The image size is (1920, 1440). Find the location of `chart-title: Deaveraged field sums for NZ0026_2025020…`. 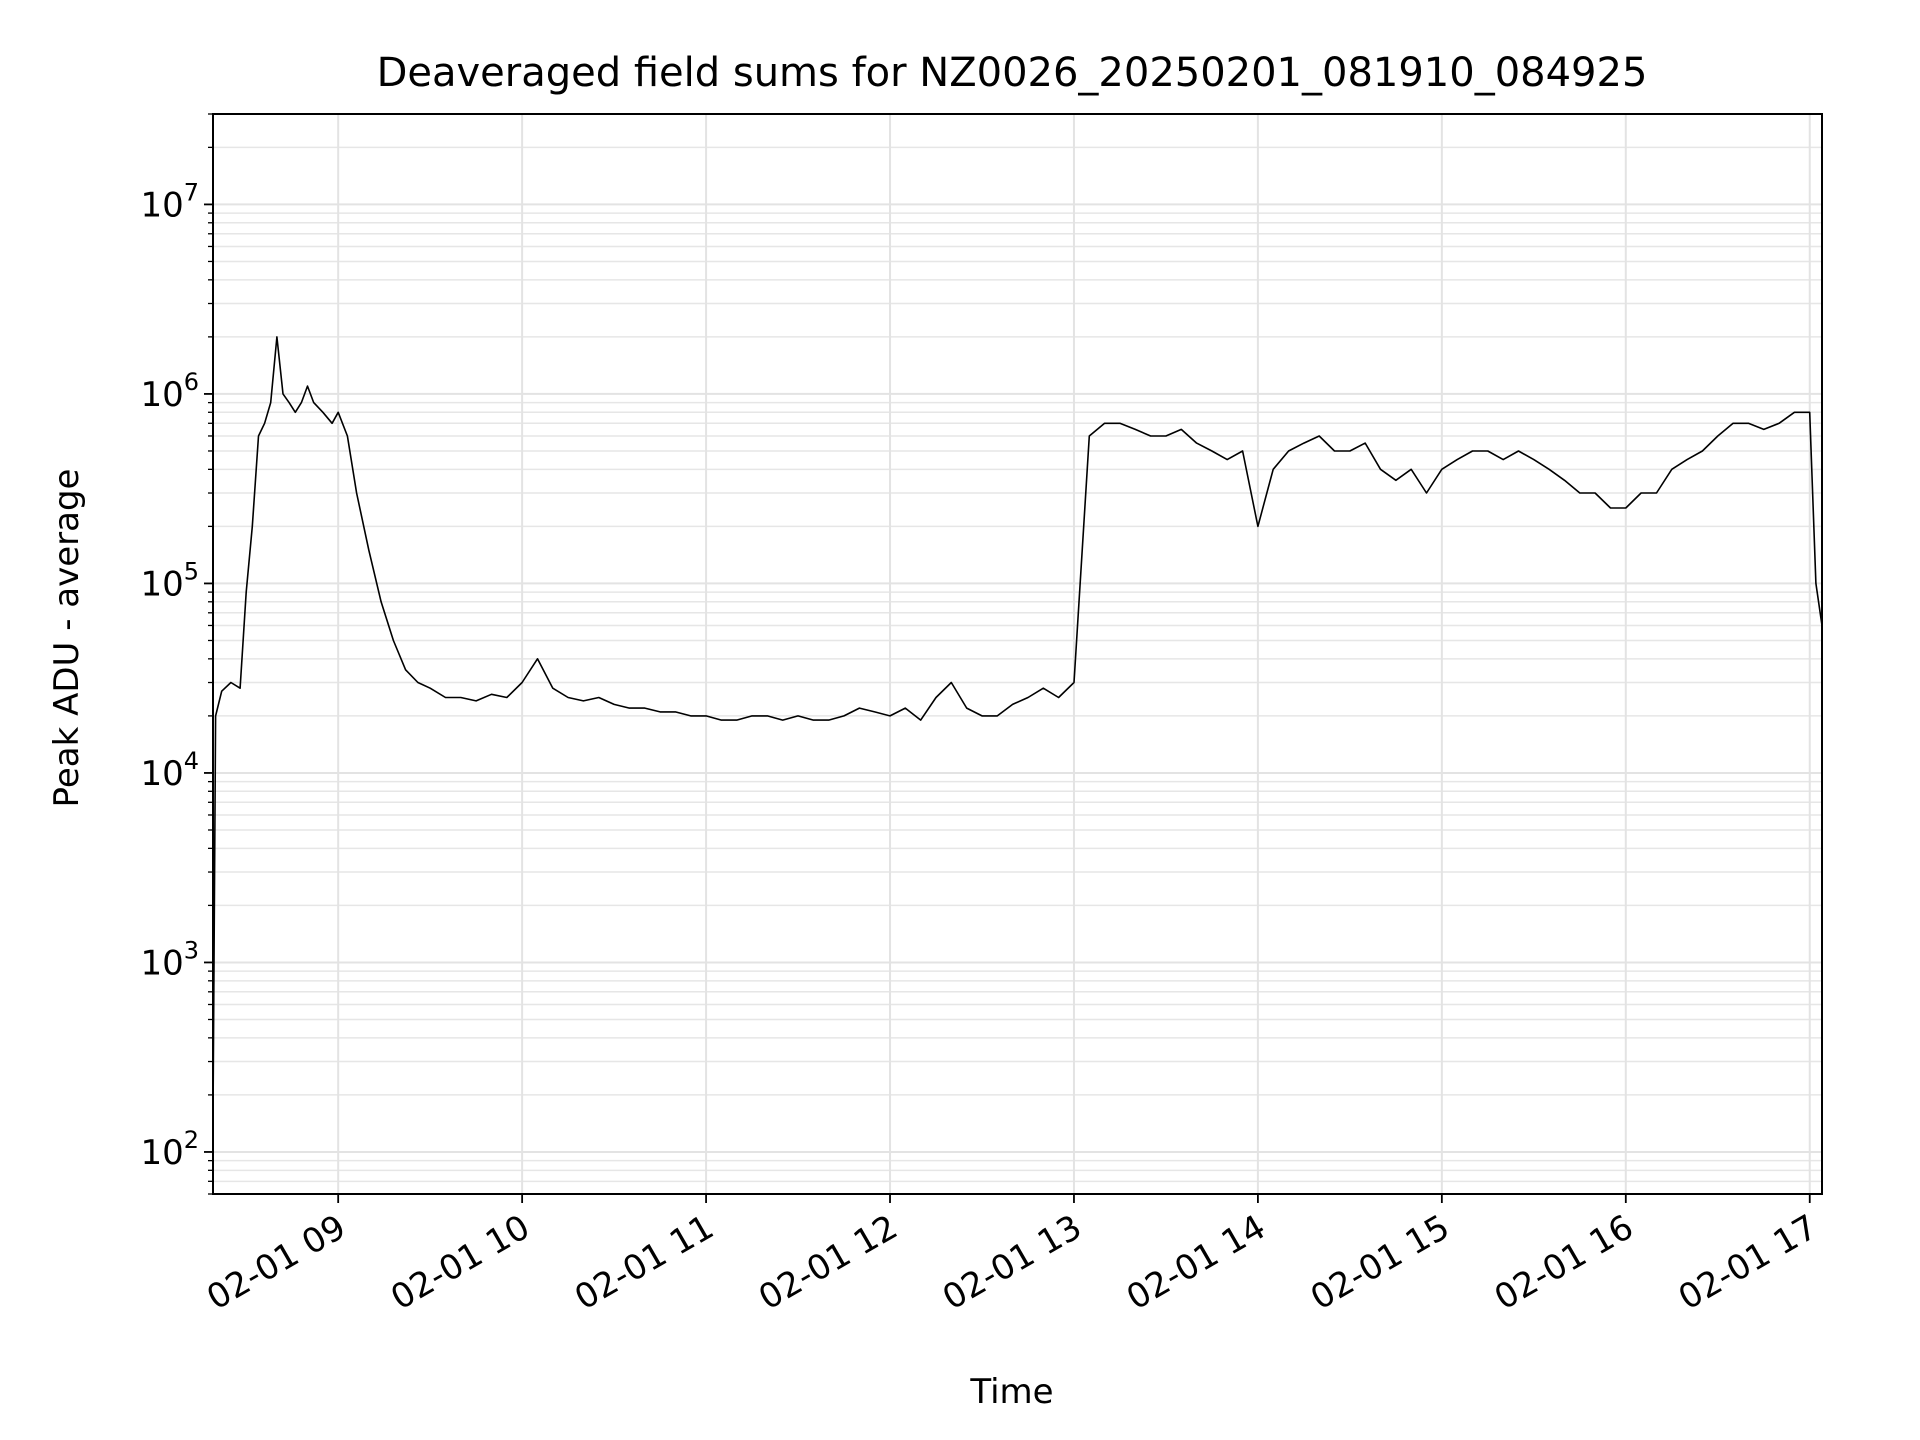

chart-title: Deaveraged field sums for NZ0026_2025020… is located at coordinates (1012, 73).